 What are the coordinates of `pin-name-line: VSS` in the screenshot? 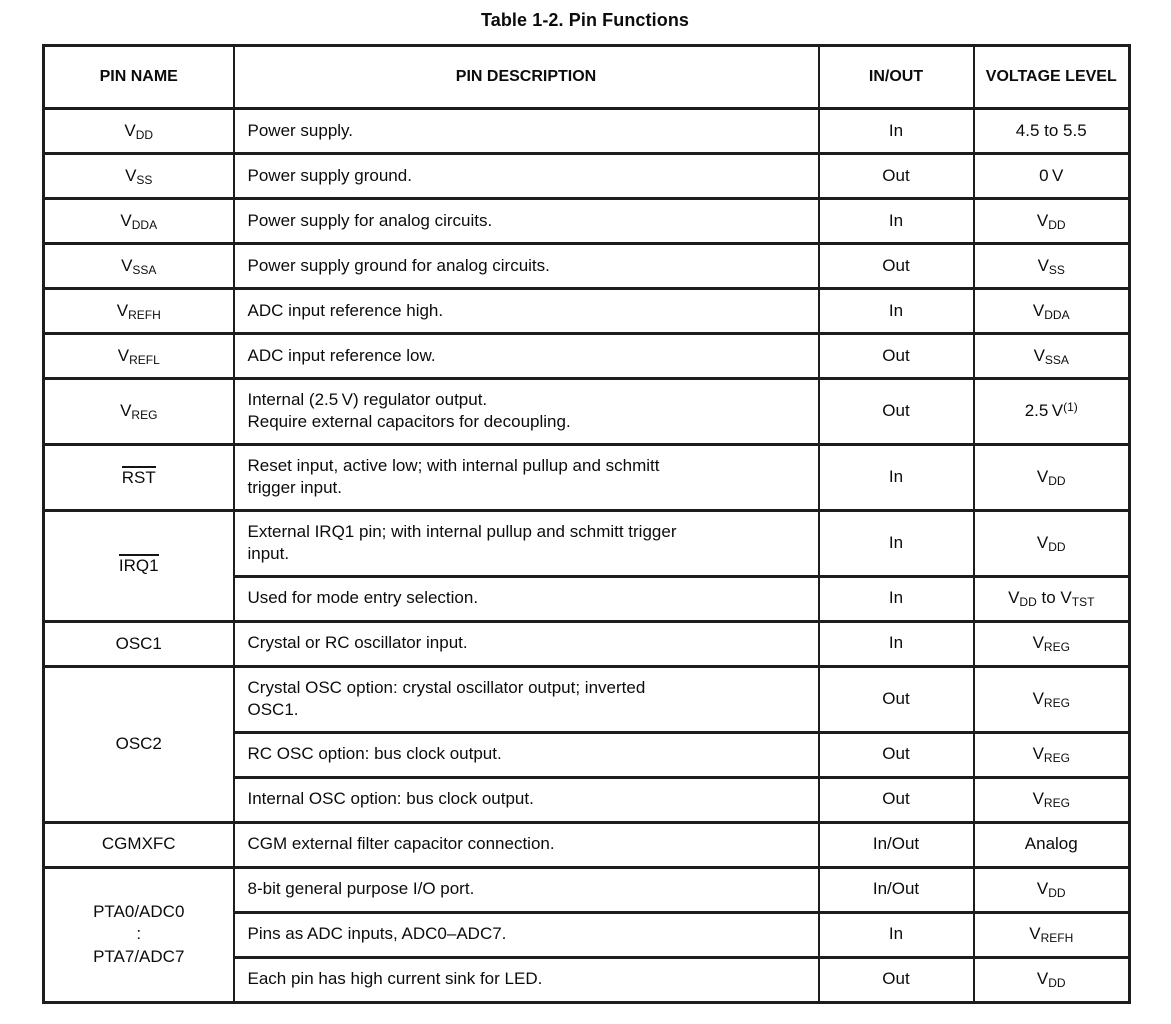 It's located at (139, 176).